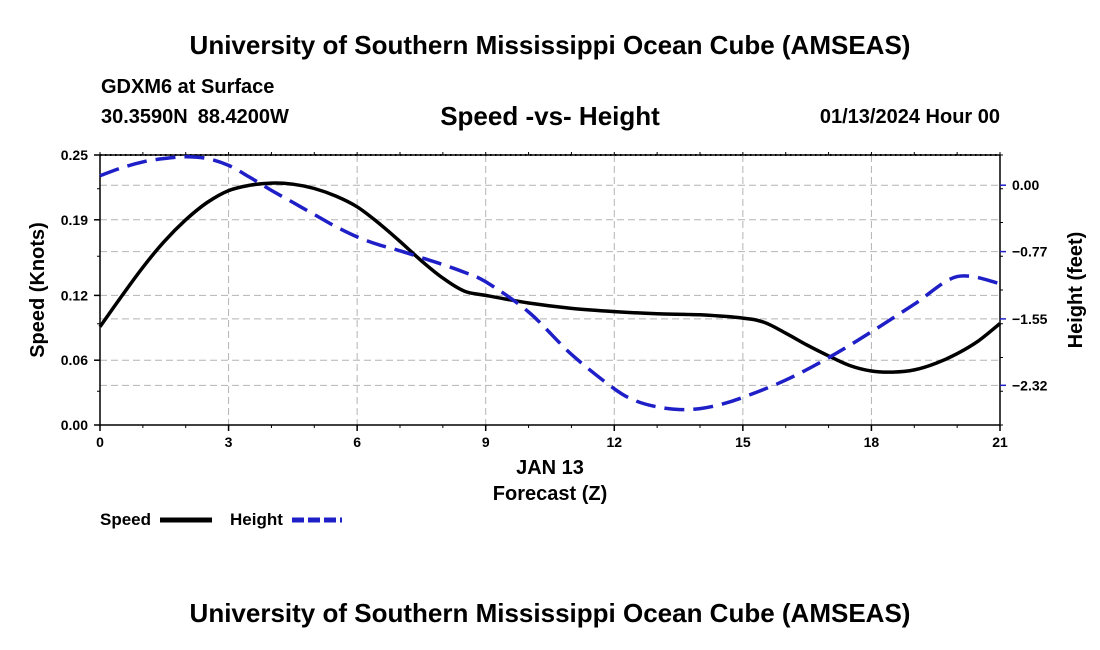 Image resolution: width=1100 pixels, height=650 pixels. Describe the element at coordinates (486, 442) in the screenshot. I see `x-tick-label: 9` at that location.